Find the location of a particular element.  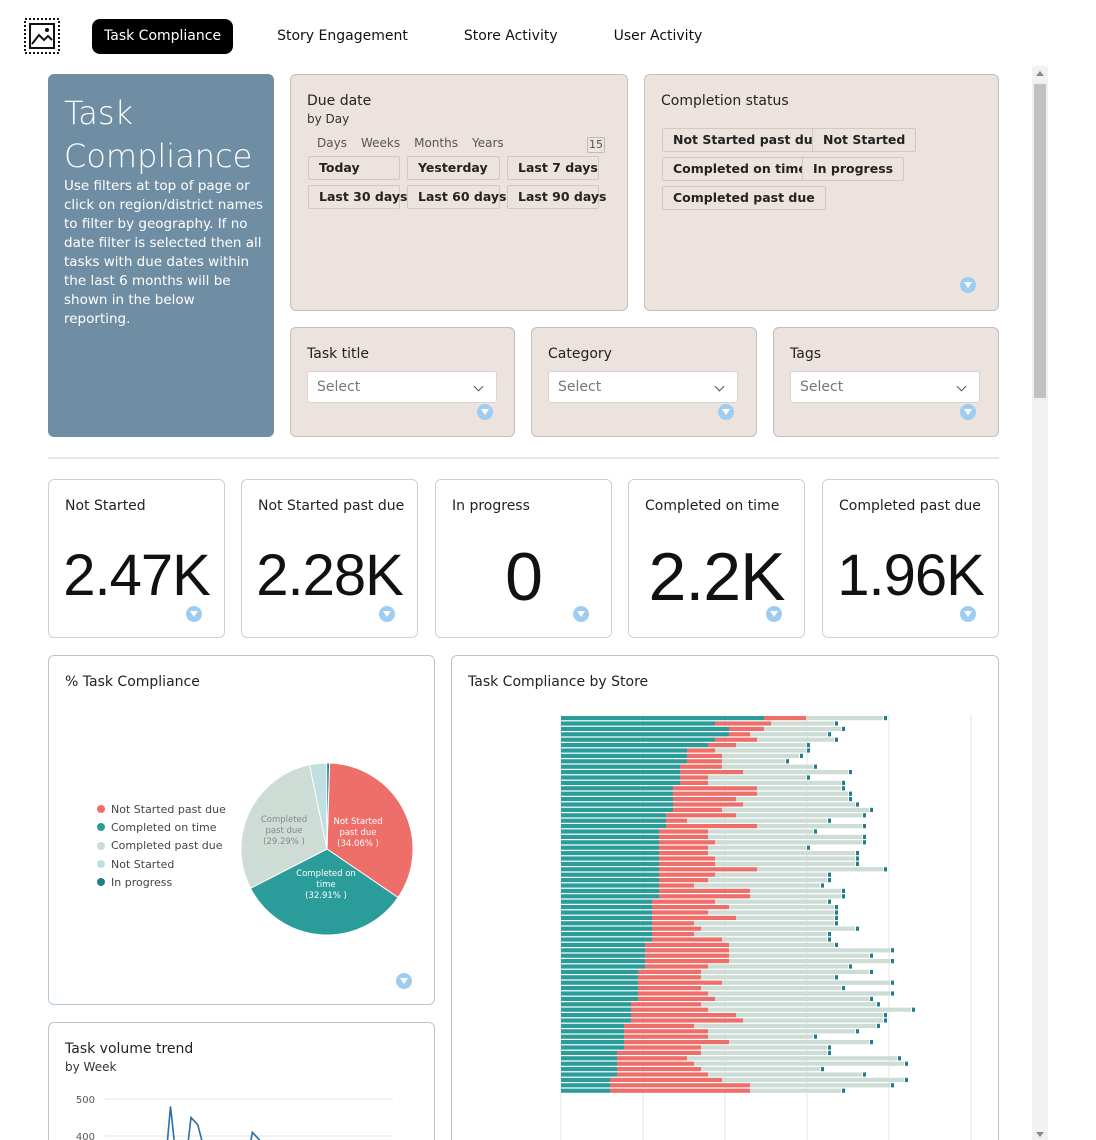

legend-item: Not Started is located at coordinates (161, 864).